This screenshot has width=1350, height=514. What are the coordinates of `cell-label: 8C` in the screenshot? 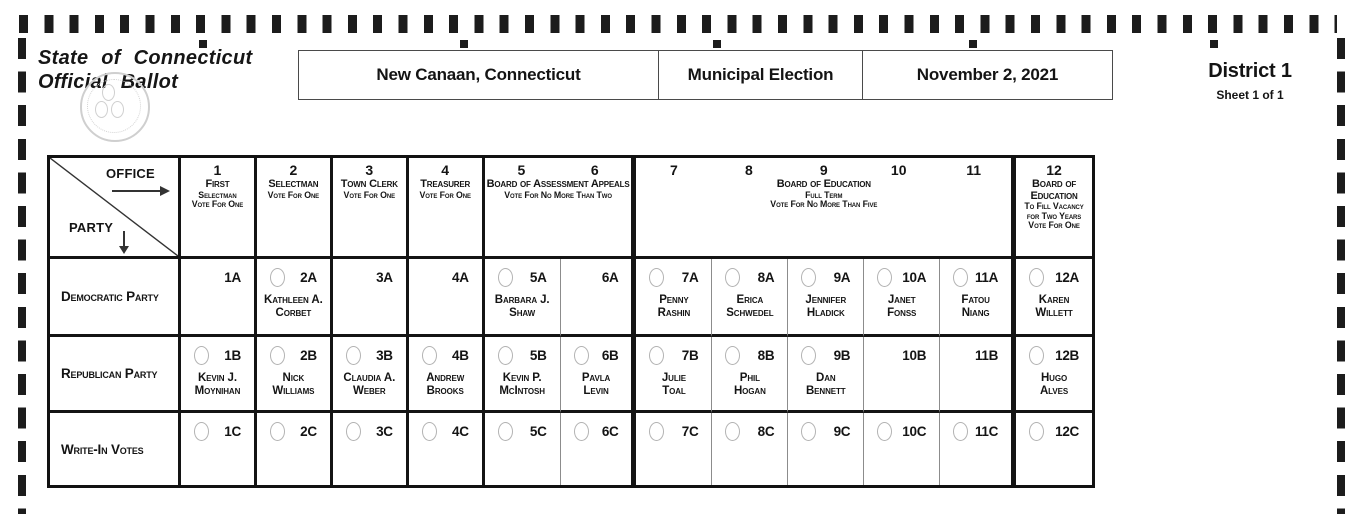 It's located at (766, 431).